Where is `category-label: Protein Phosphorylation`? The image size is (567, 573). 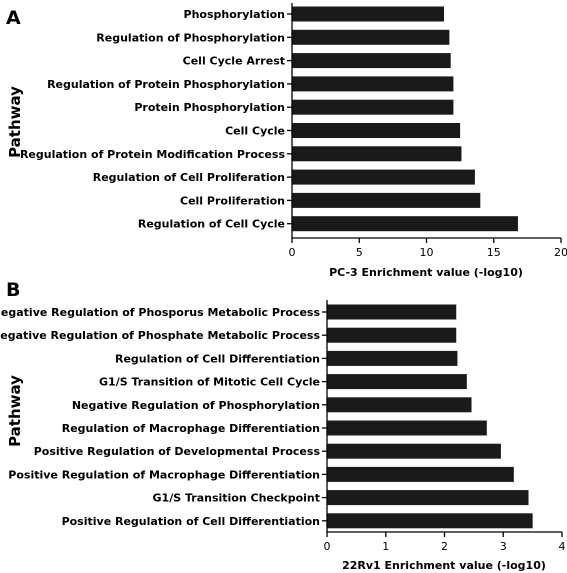
category-label: Protein Phosphorylation is located at coordinates (209, 107).